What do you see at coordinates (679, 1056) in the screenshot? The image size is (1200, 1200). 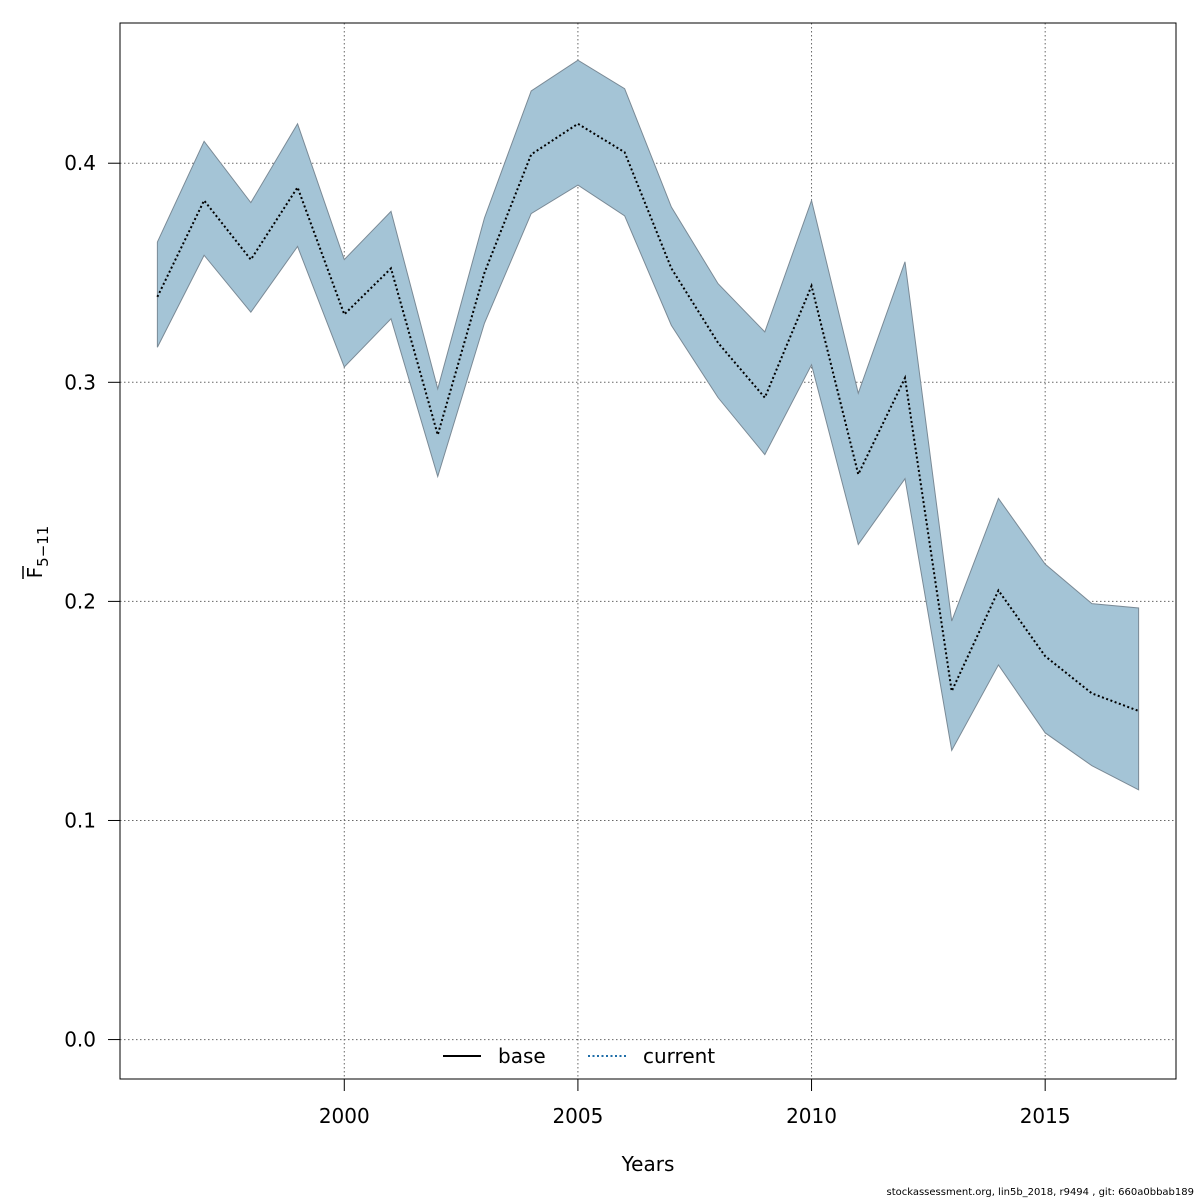 I see `legend-label-current: current` at bounding box center [679, 1056].